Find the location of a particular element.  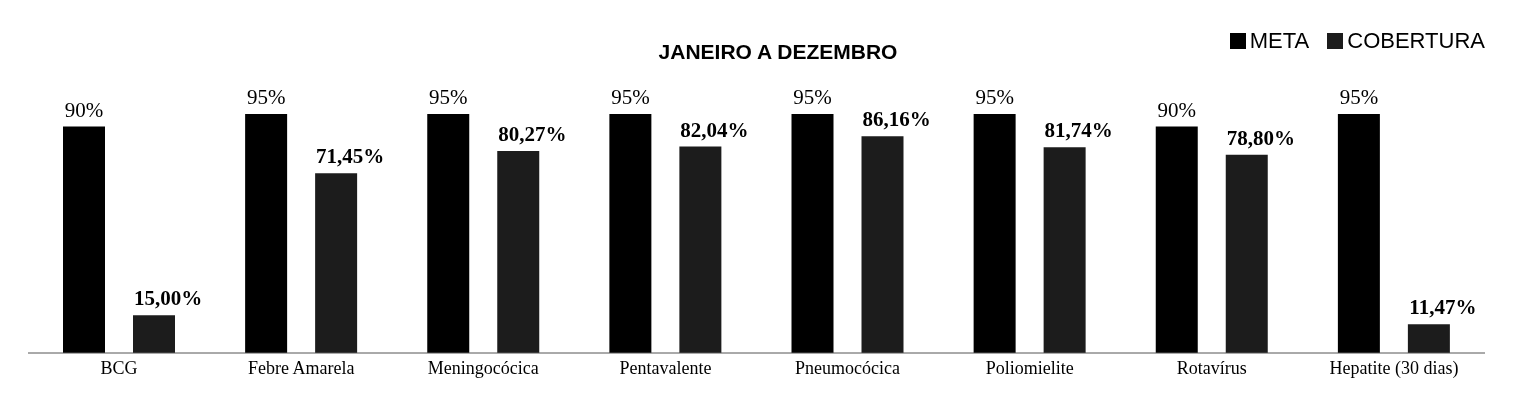

x-tick-label: Rotavírus is located at coordinates (1211, 367).